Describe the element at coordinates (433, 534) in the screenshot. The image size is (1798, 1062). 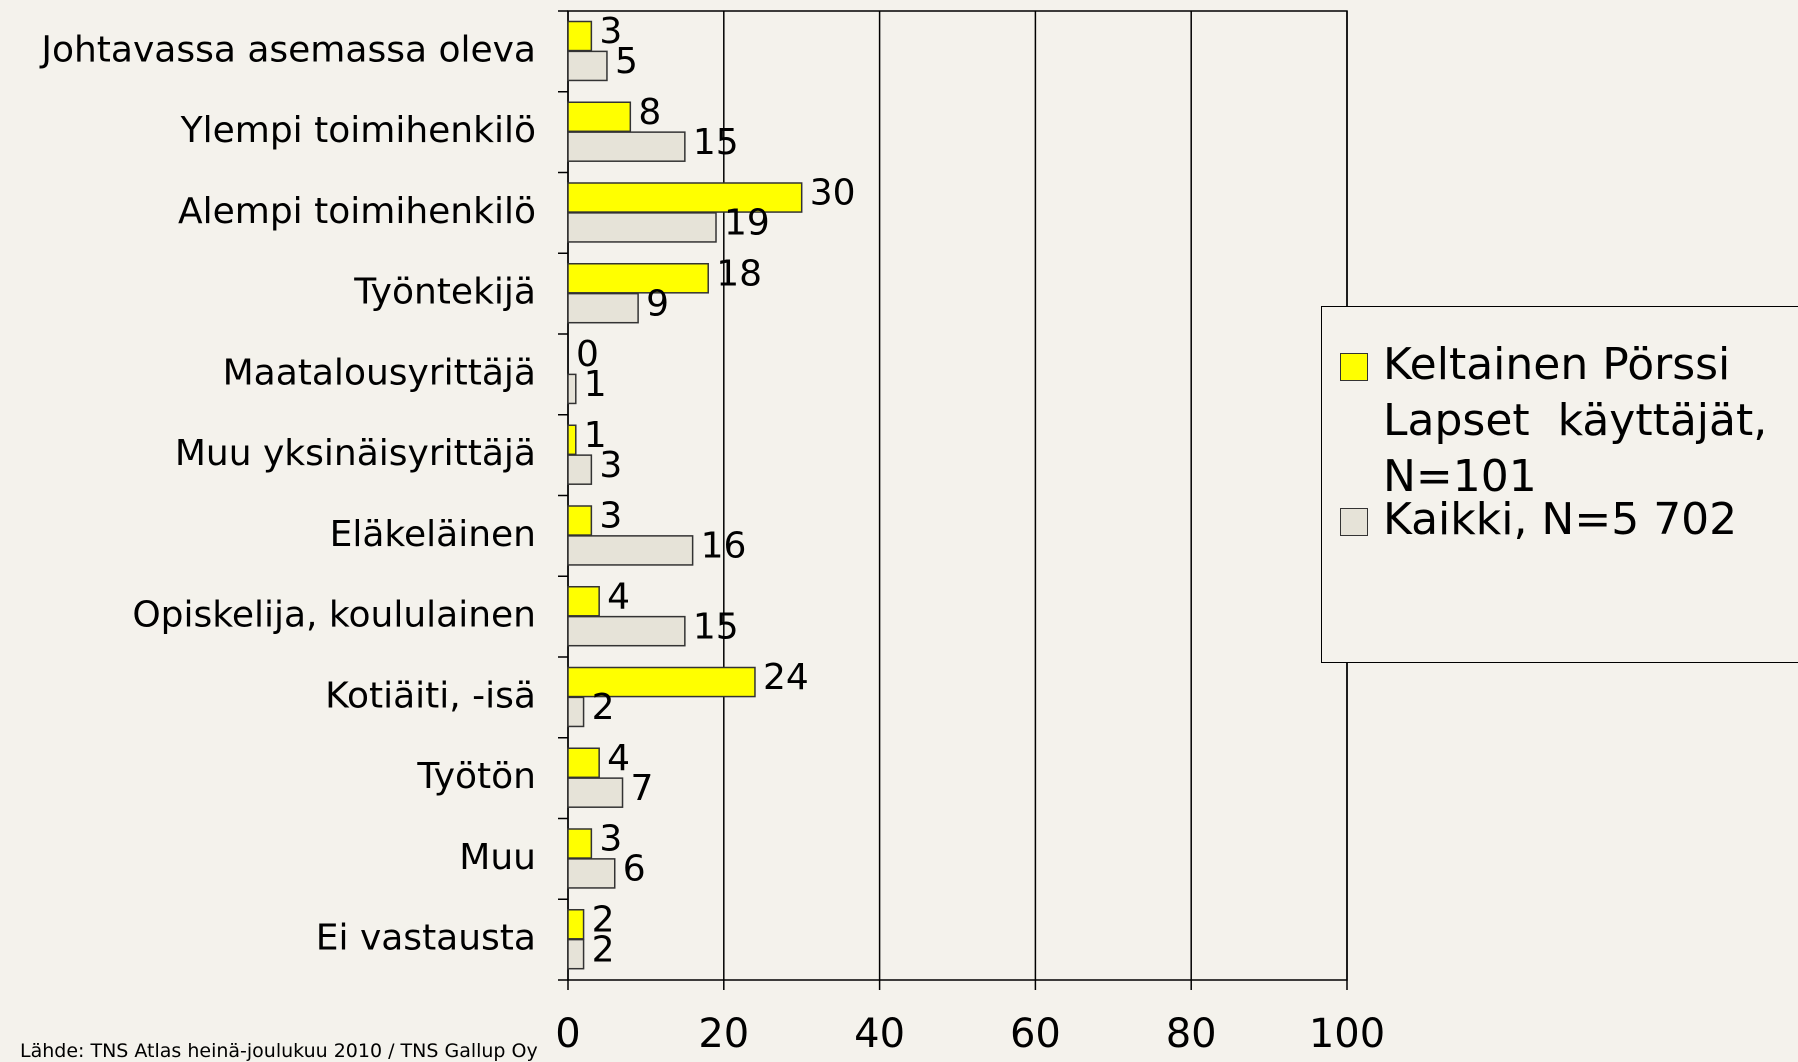
I see `y-tick-label: Eläkeläinen` at that location.